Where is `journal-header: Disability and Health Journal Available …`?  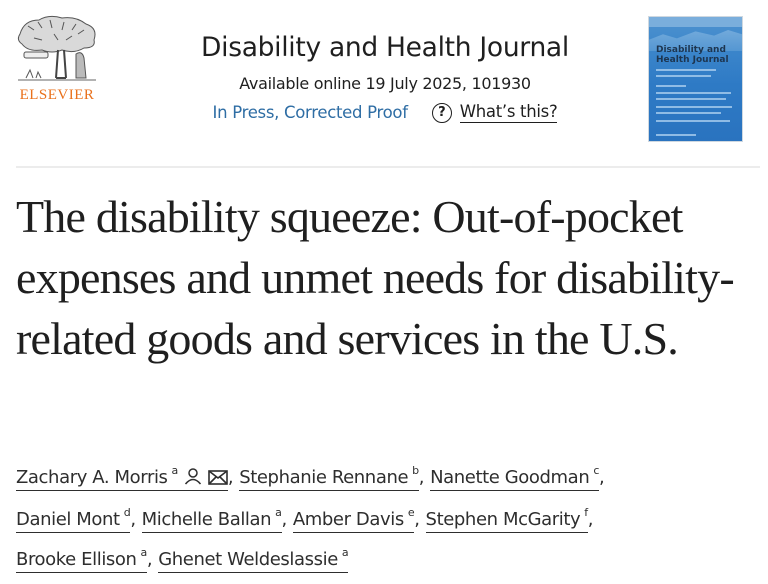 journal-header: Disability and Health Journal Available … is located at coordinates (385, 76).